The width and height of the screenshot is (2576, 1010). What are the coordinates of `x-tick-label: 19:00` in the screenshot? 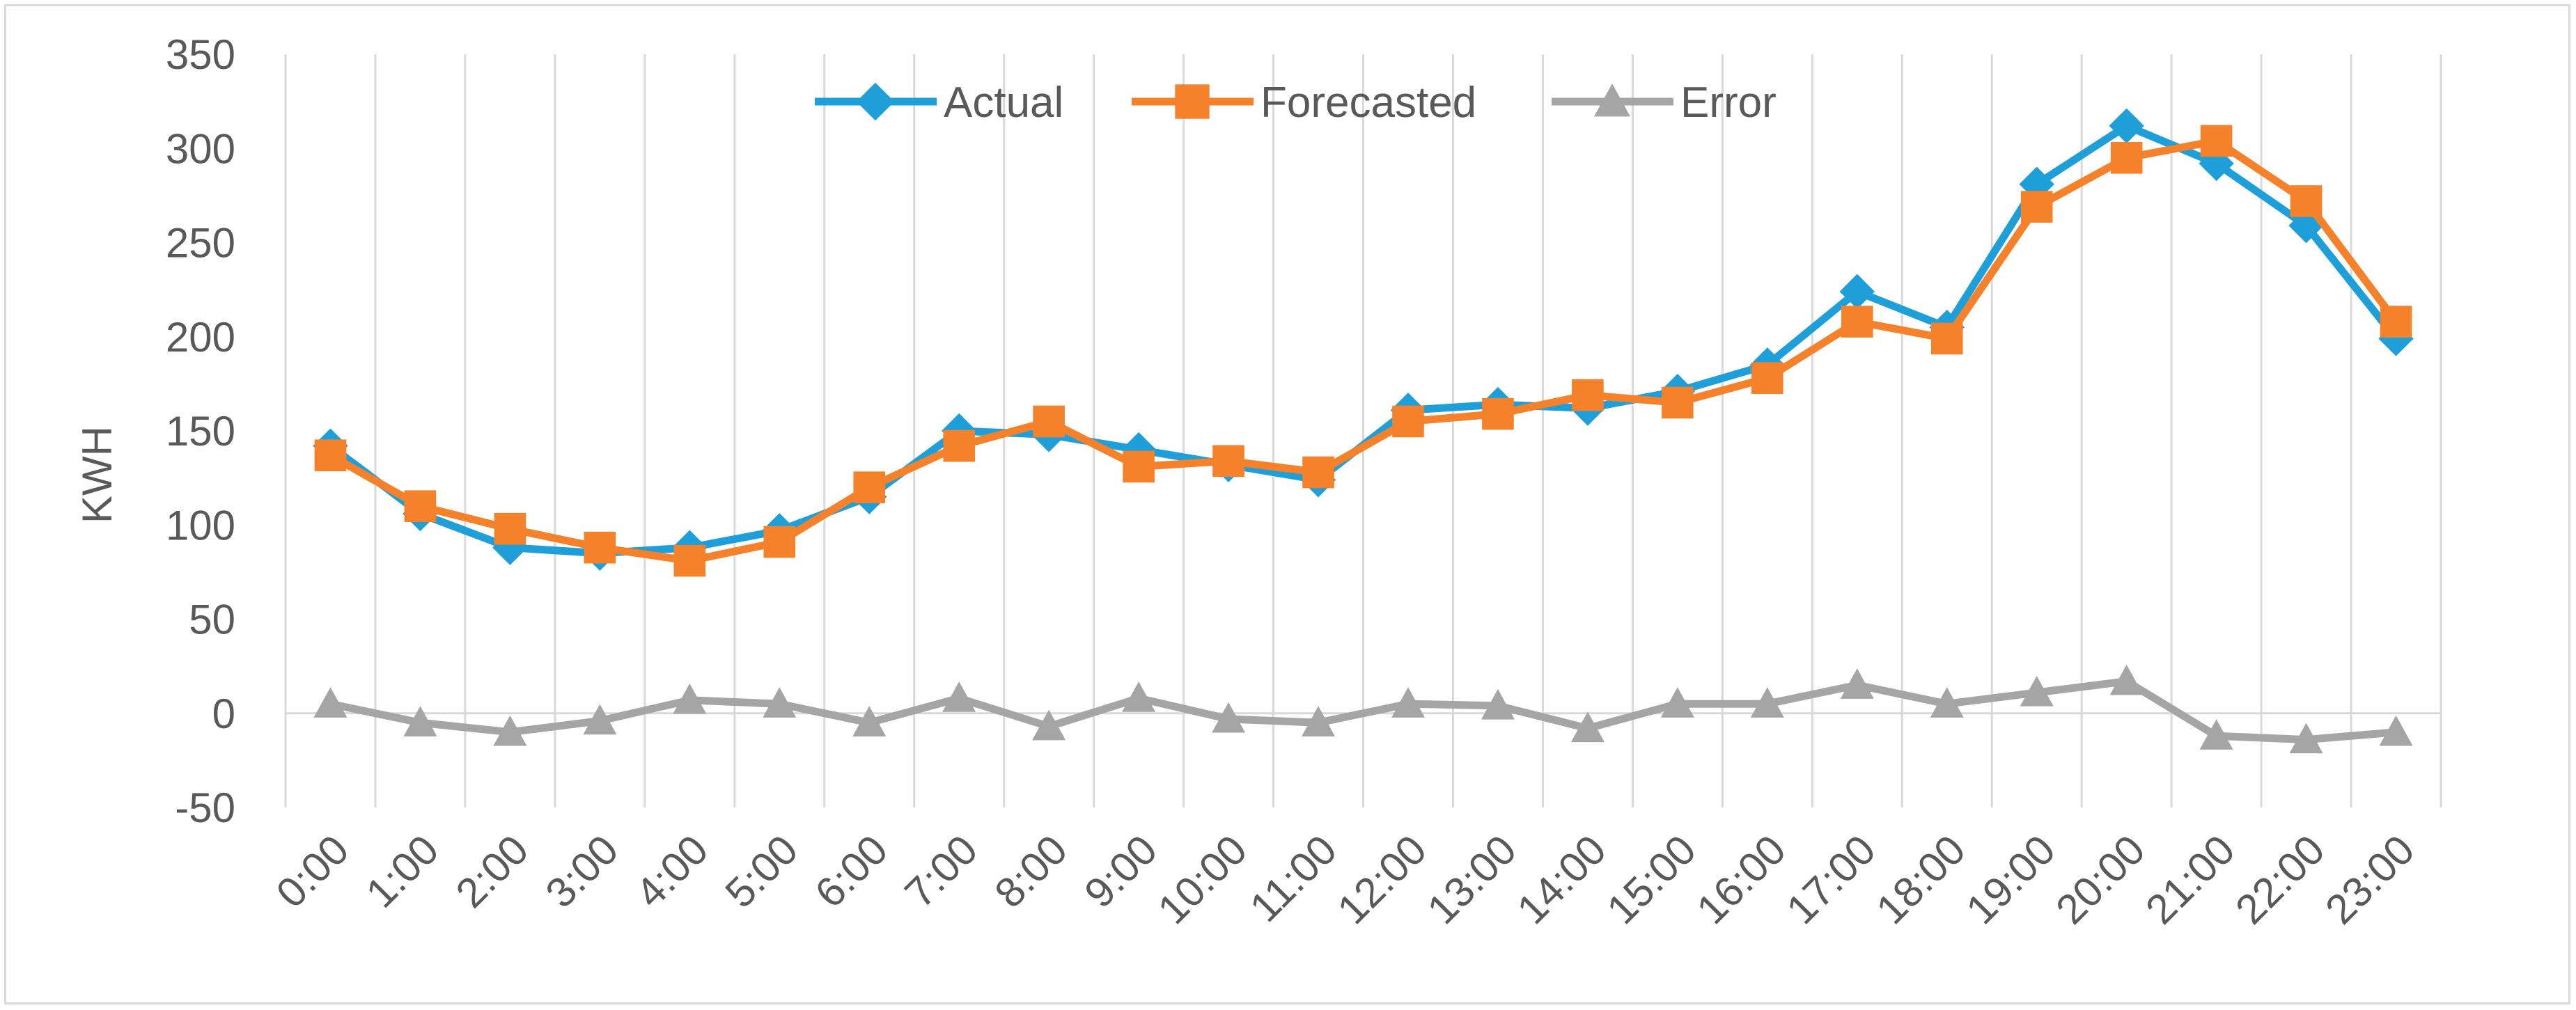 It's located at (2011, 879).